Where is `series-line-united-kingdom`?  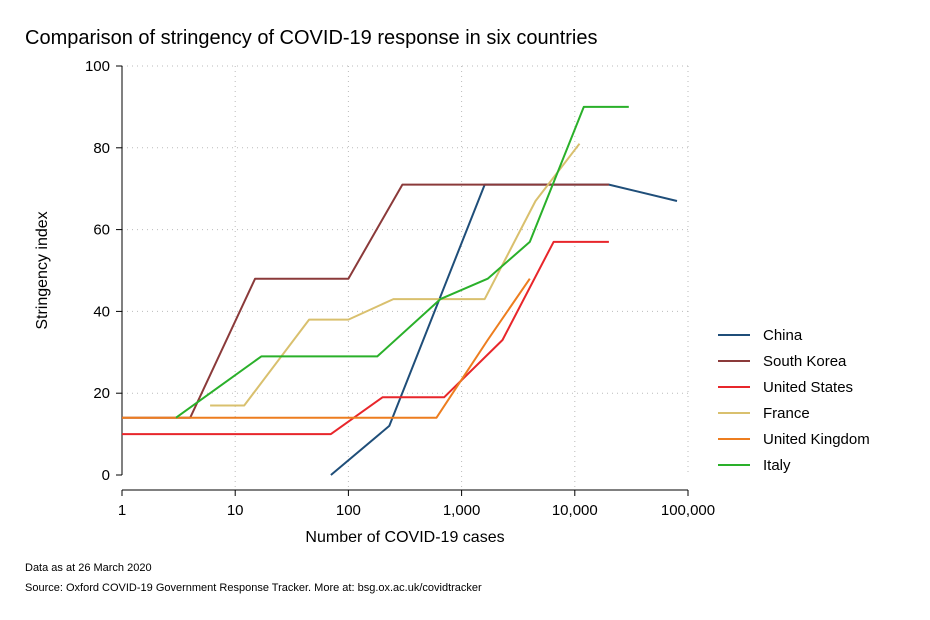
series-line-united-kingdom is located at coordinates (326, 348).